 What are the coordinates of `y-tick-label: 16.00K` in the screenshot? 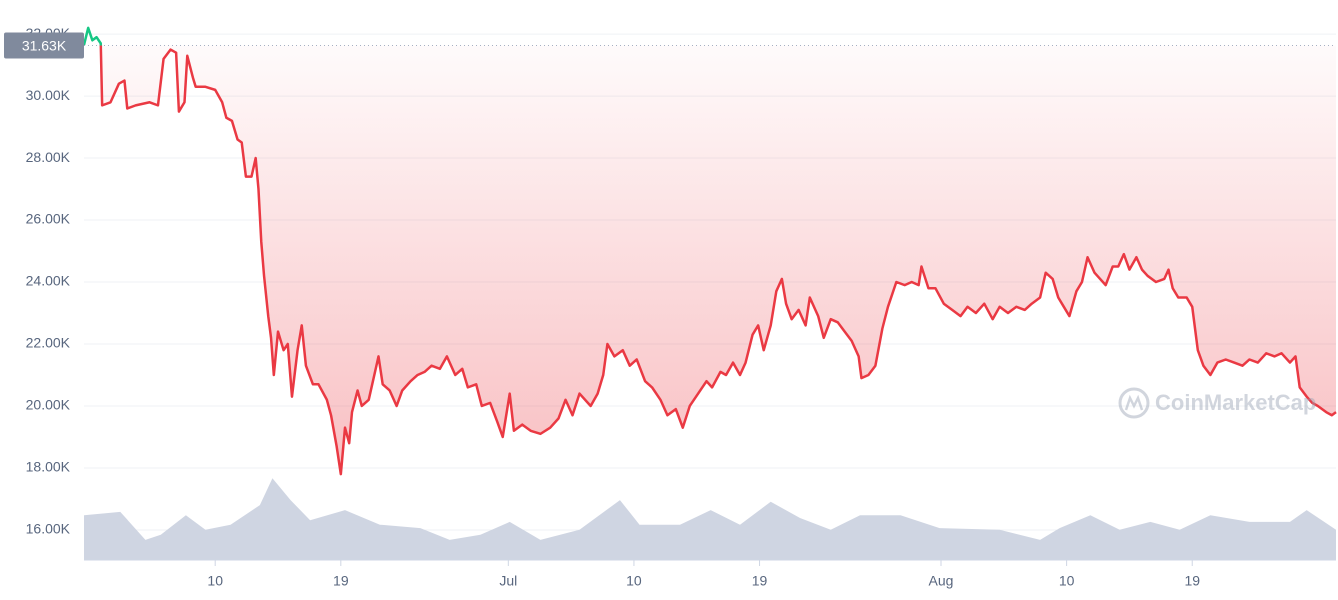 It's located at (48, 529).